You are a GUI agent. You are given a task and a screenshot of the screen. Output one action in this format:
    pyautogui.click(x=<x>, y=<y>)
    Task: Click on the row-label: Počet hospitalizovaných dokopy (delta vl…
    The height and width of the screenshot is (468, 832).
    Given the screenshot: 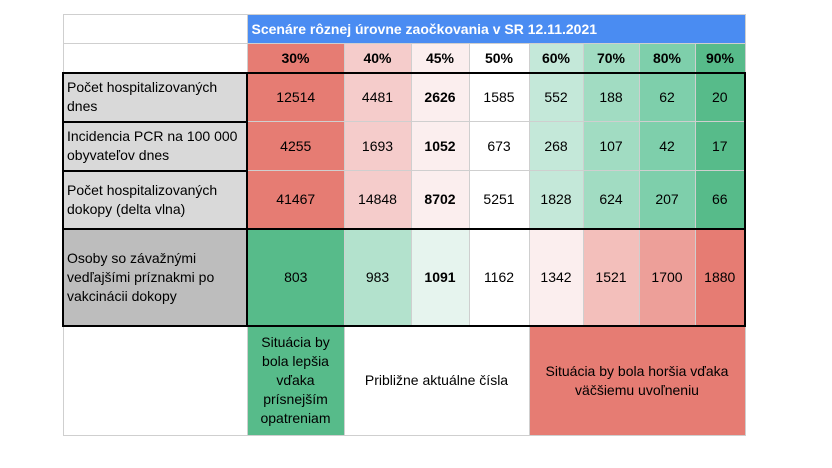 What is the action you would take?
    pyautogui.click(x=155, y=200)
    